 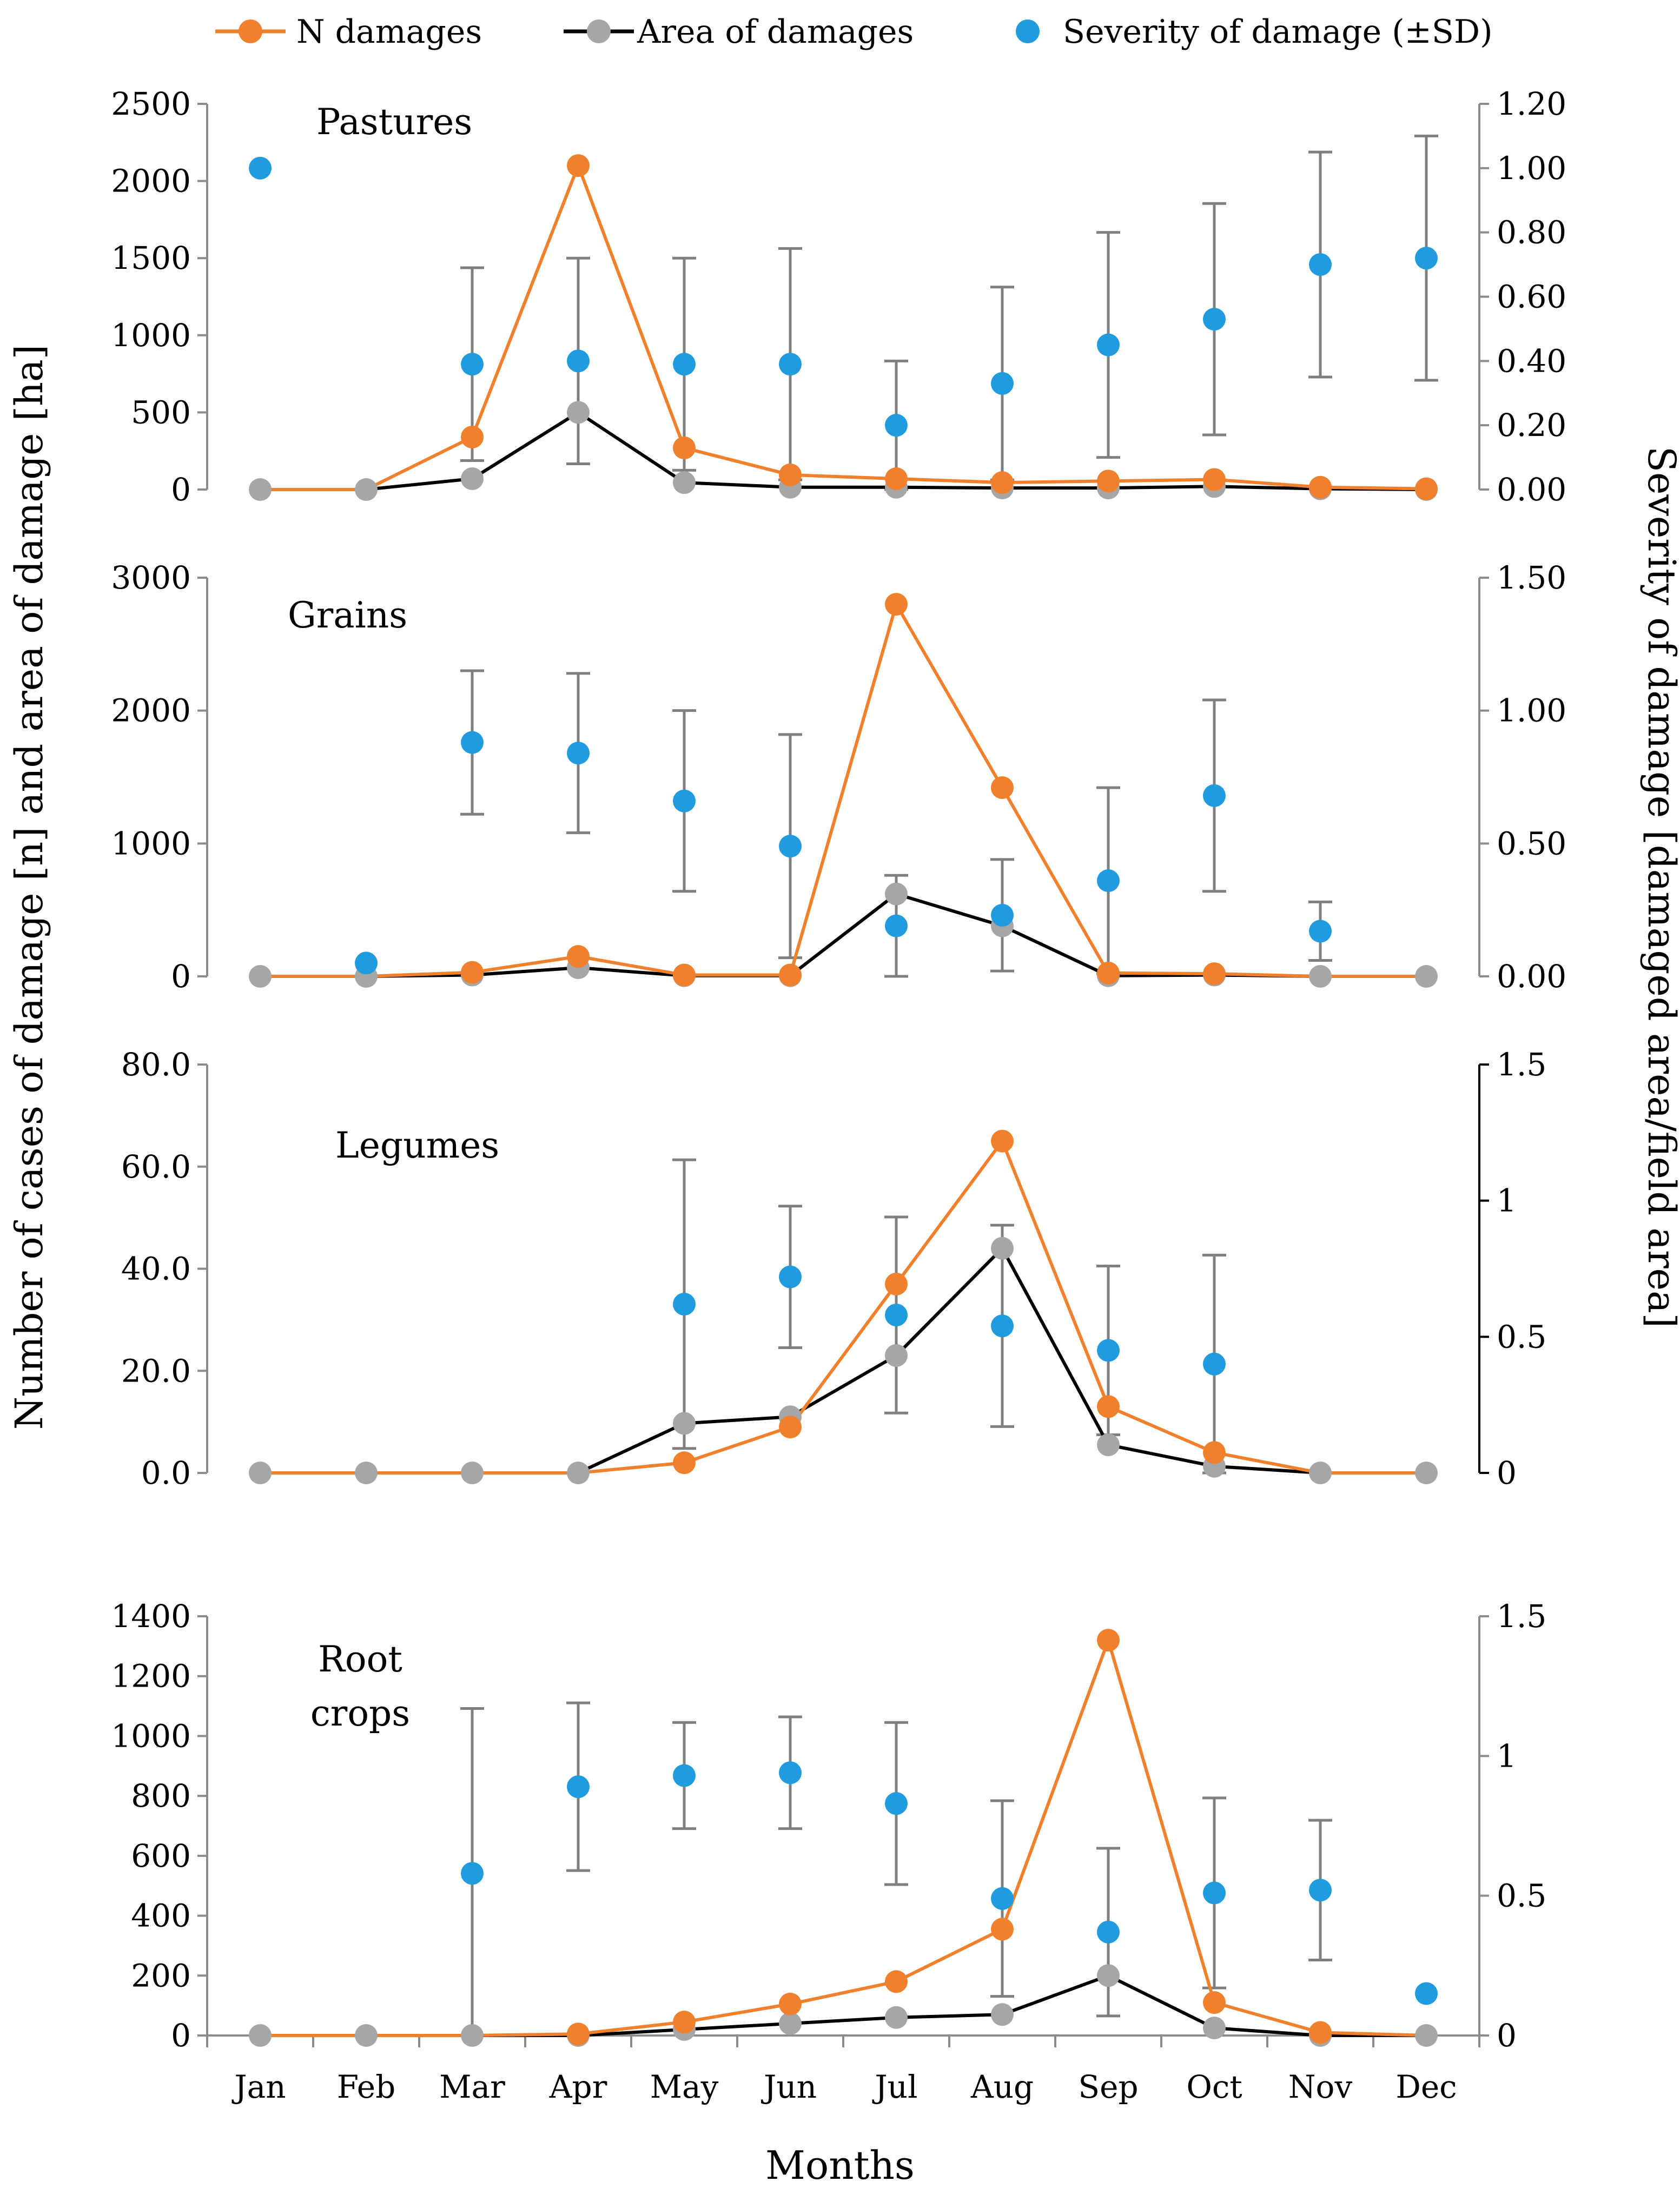 I want to click on panel-title-legumes: Legumes, so click(x=417, y=1145).